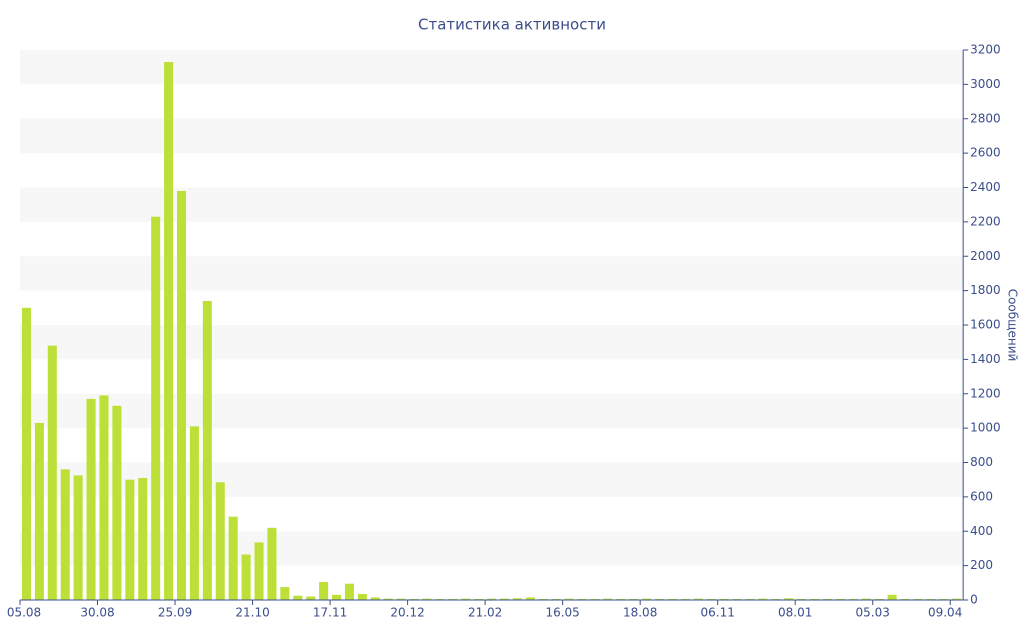 This screenshot has width=1024, height=640. I want to click on x-tick-label: 17.11, so click(330, 613).